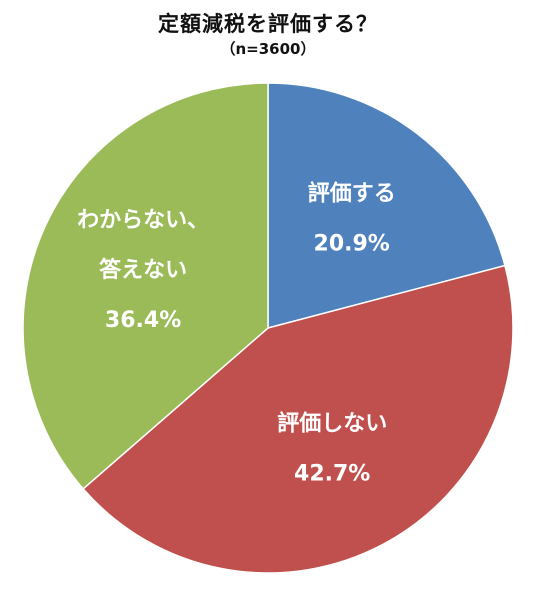 The width and height of the screenshot is (536, 596). I want to click on slice-category-label-2: 答えない, so click(143, 270).